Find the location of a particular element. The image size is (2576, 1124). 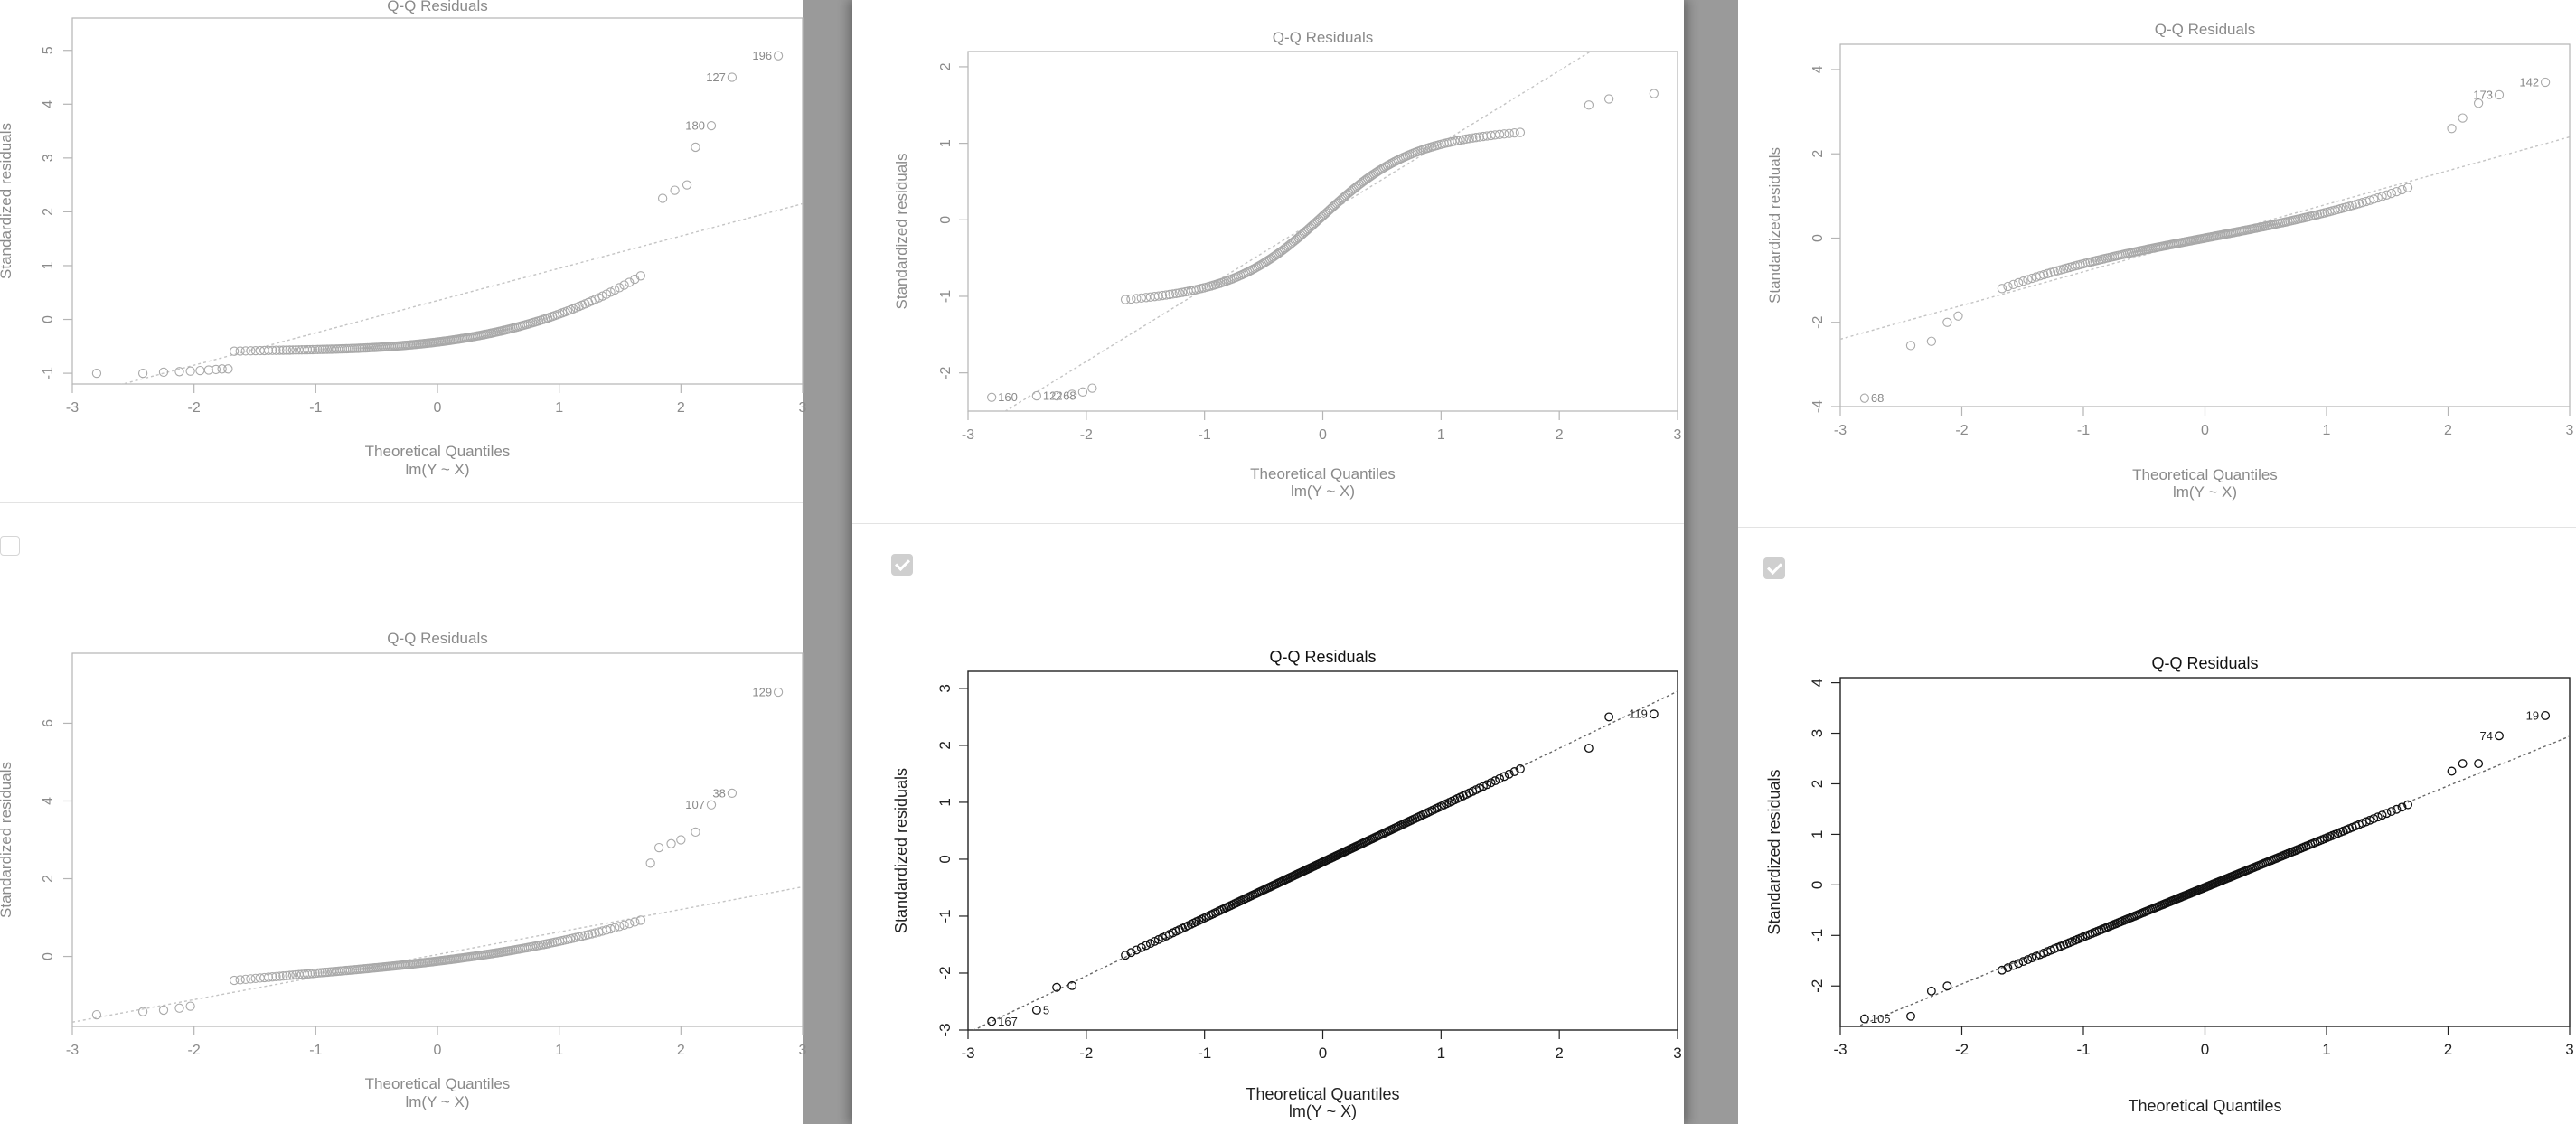

outlier-label: 68 is located at coordinates (1069, 396).